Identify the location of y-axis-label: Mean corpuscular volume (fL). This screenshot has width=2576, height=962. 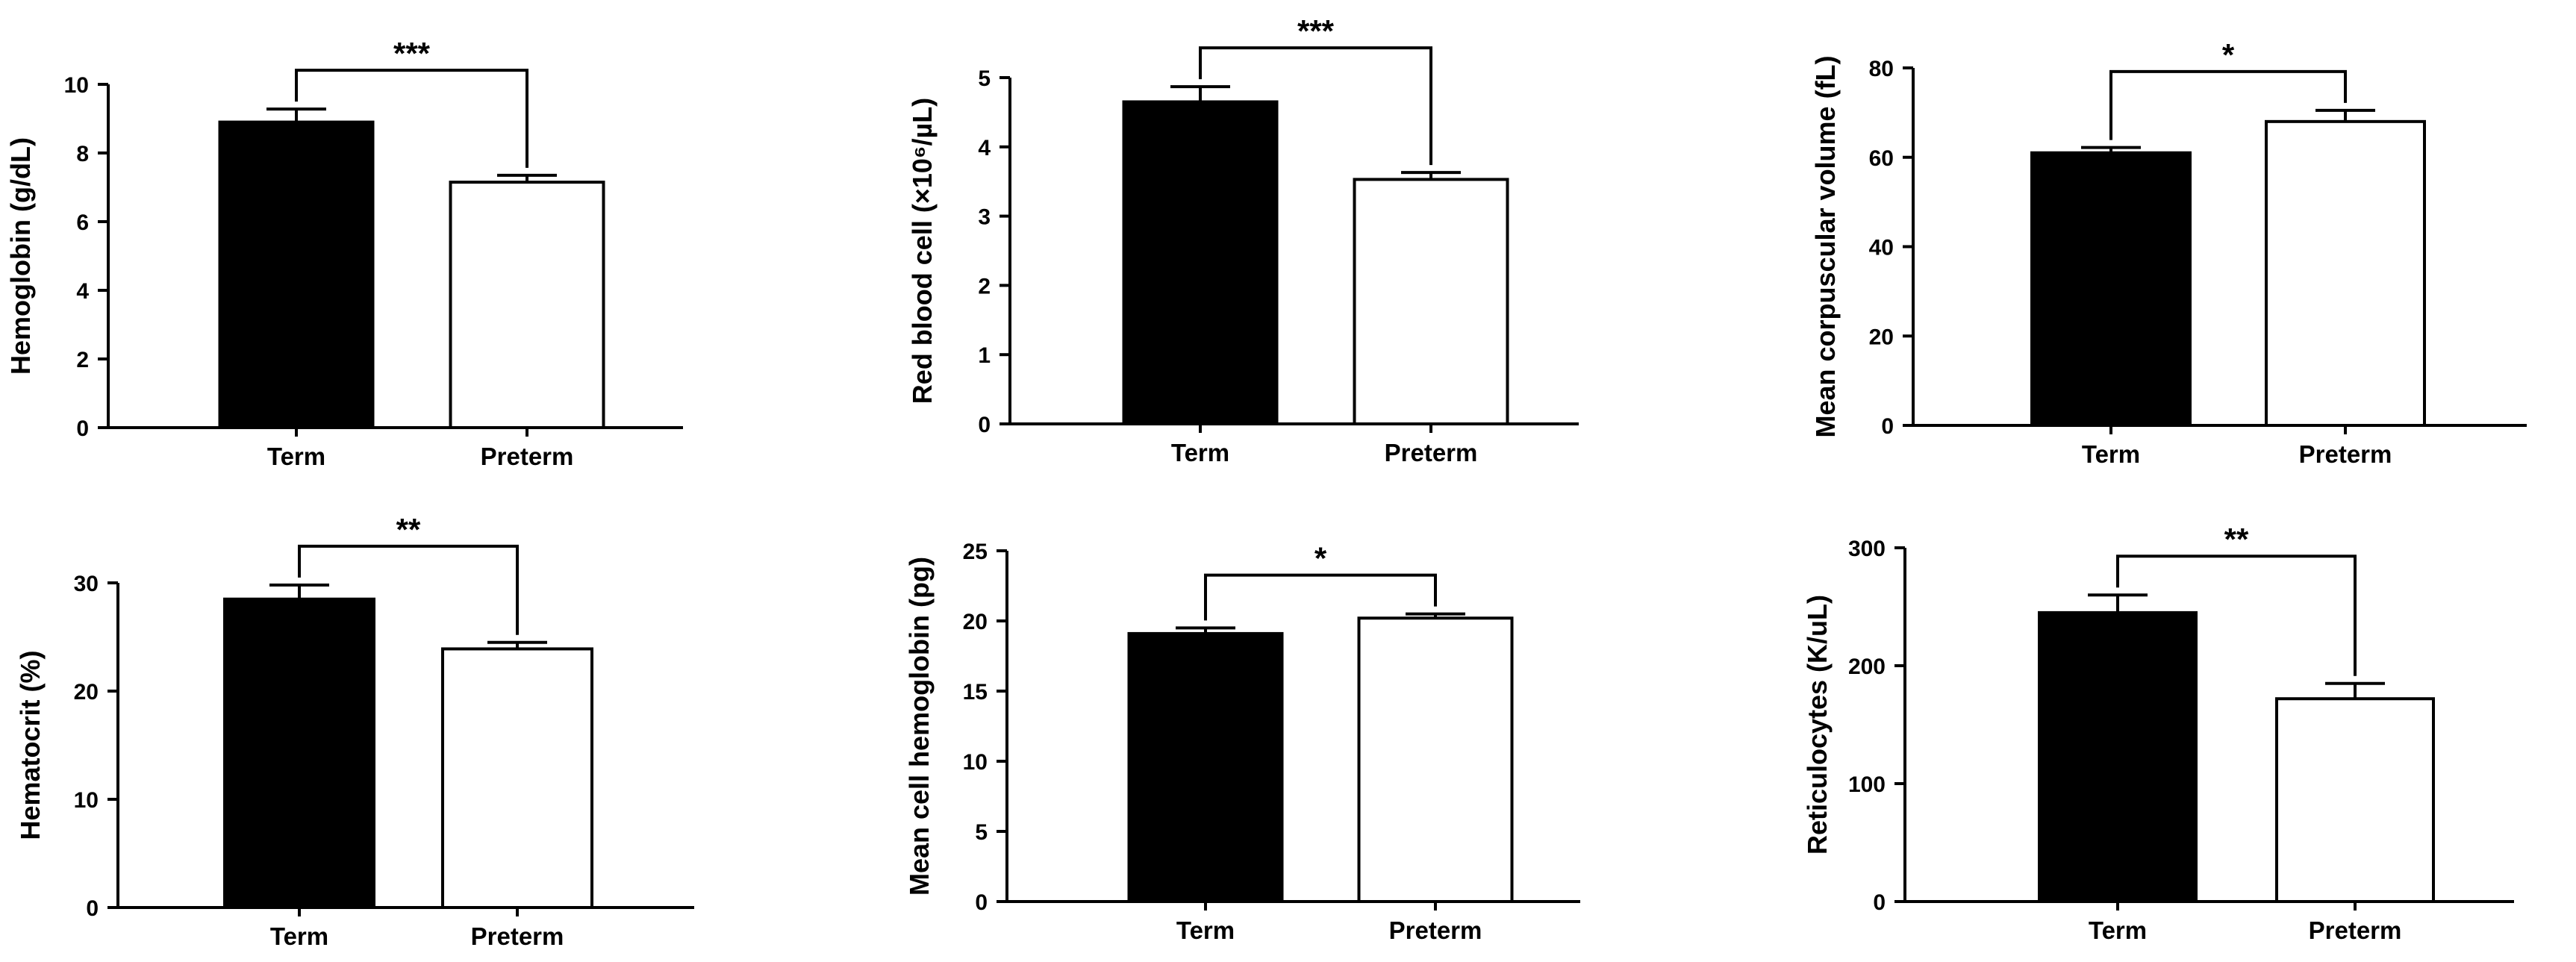
(1825, 246).